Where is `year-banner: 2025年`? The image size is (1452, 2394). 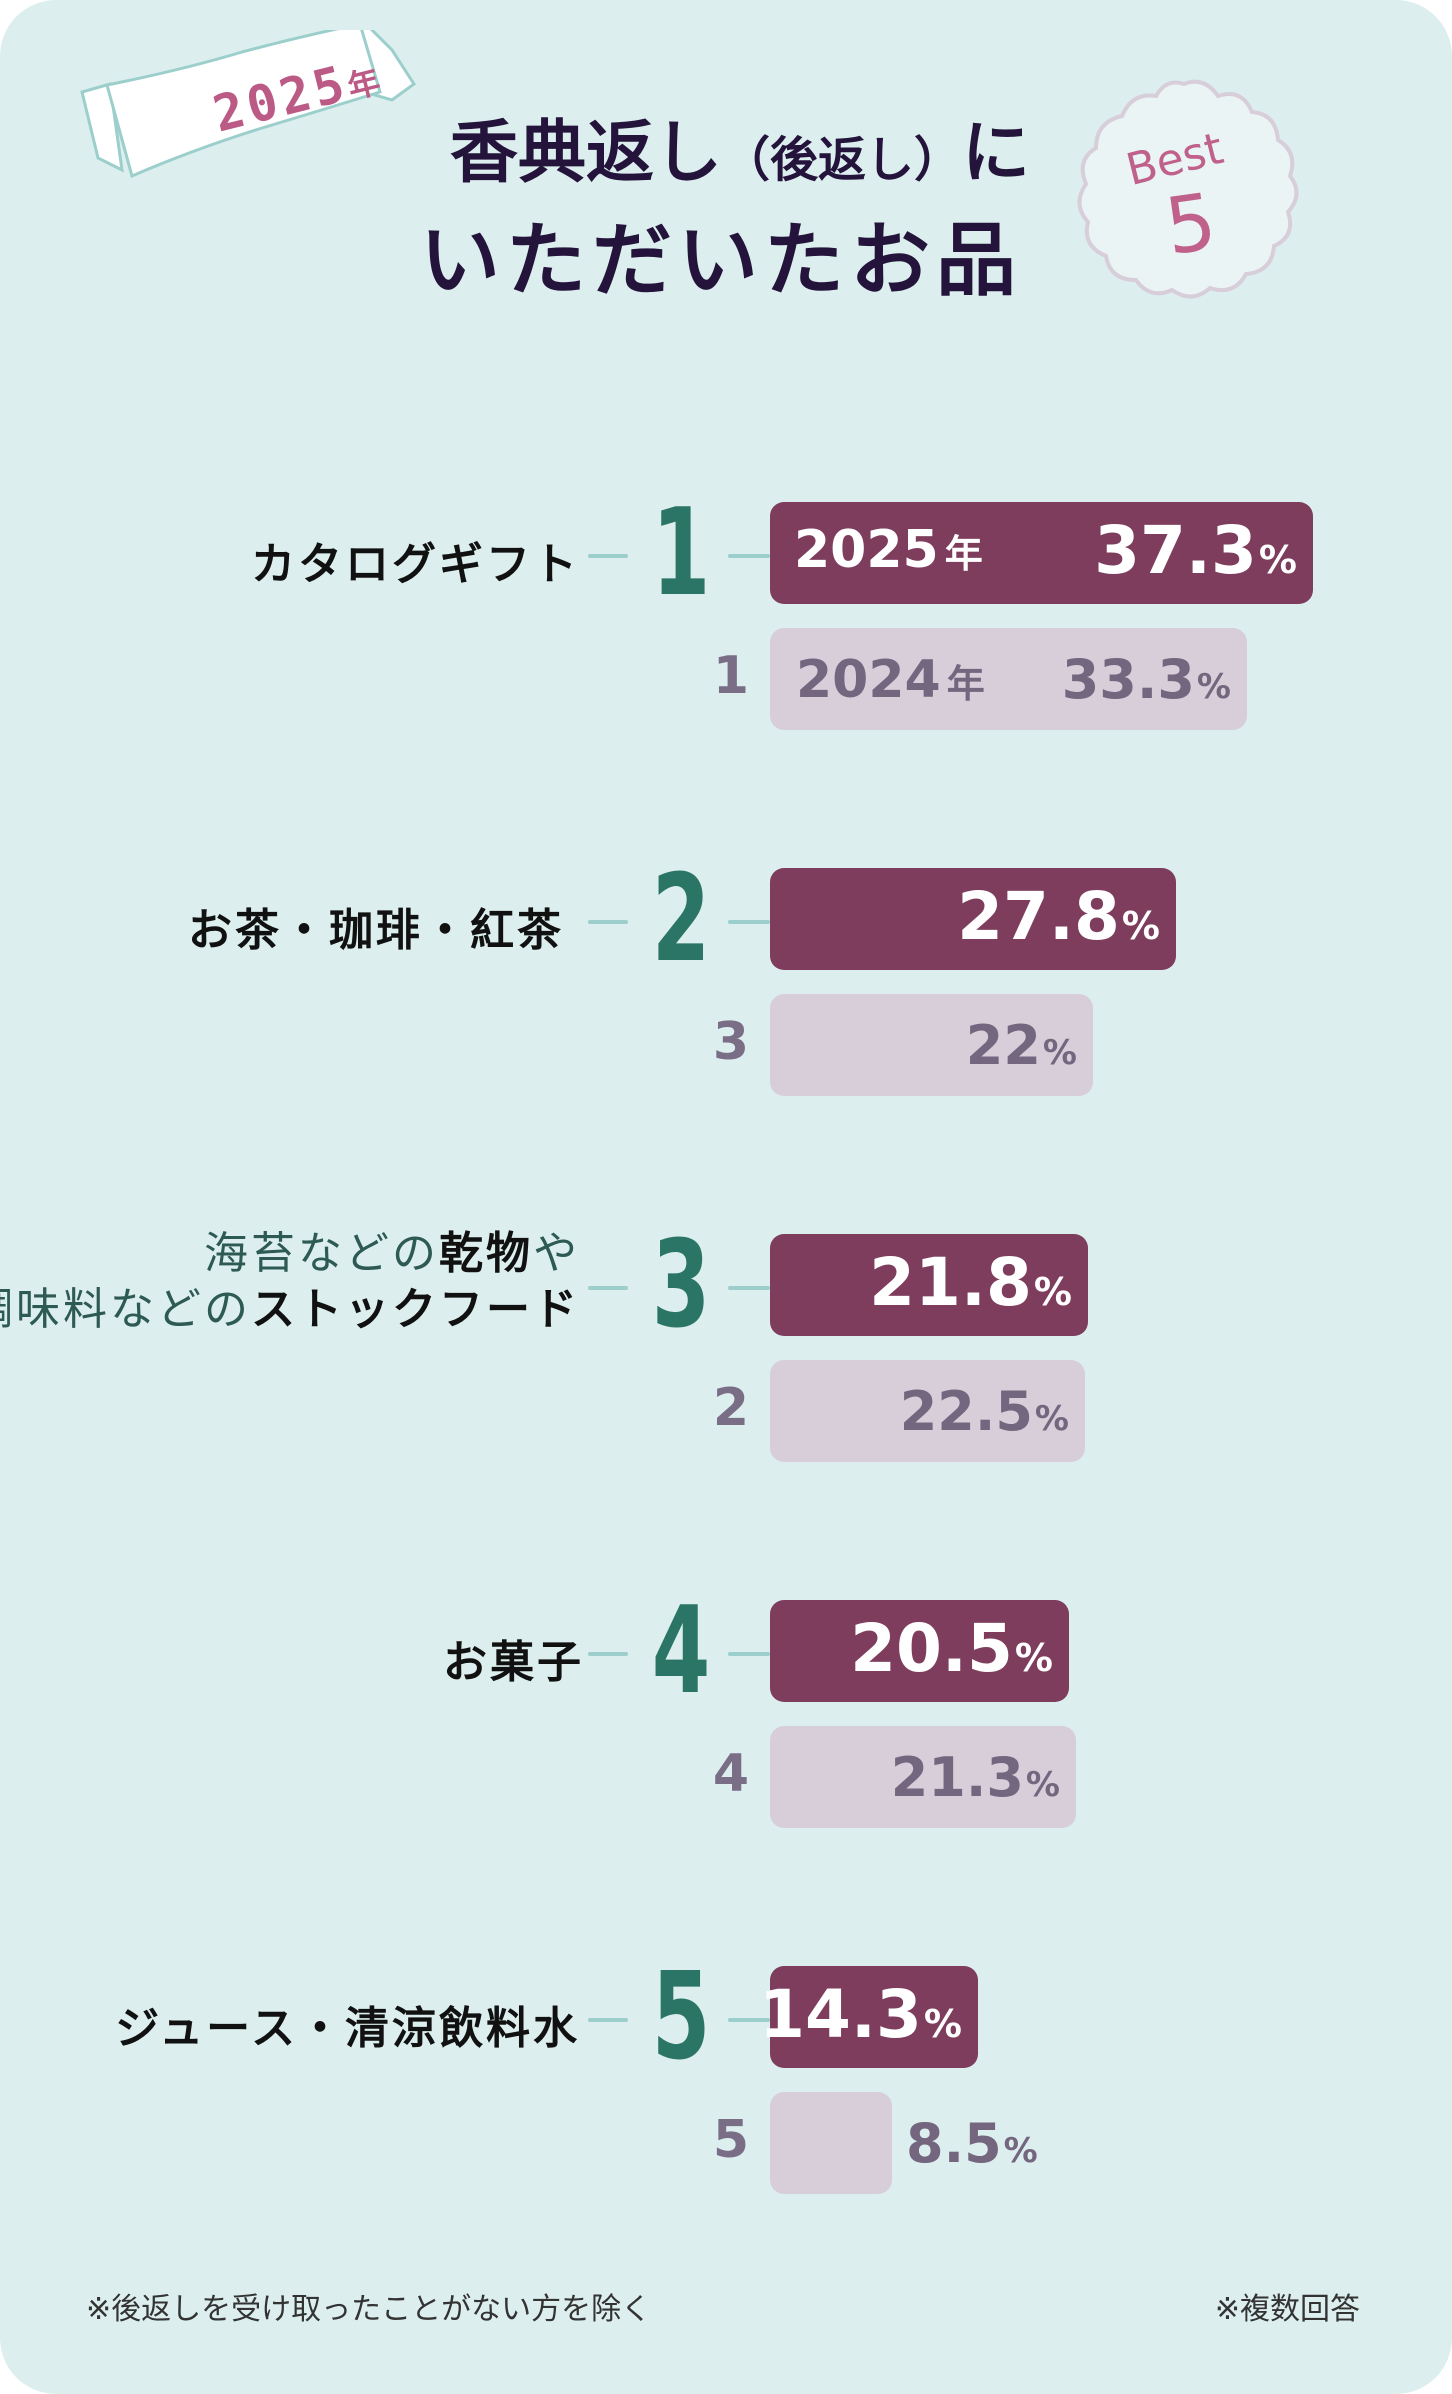
year-banner: 2025年 is located at coordinates (252, 104).